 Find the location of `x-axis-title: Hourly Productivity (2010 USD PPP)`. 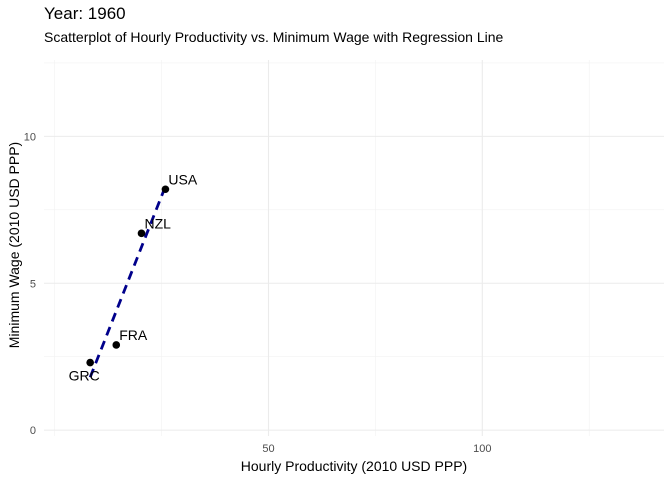

x-axis-title: Hourly Productivity (2010 USD PPP) is located at coordinates (354, 466).